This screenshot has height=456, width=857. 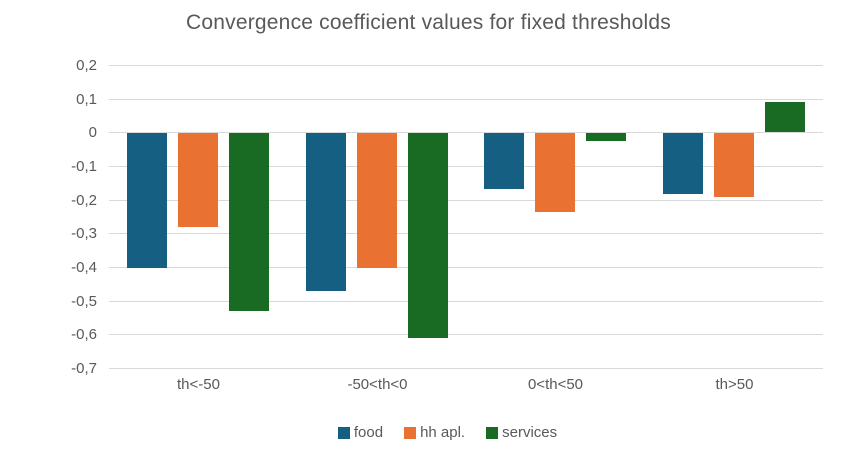 I want to click on legend-label-food: food, so click(x=368, y=432).